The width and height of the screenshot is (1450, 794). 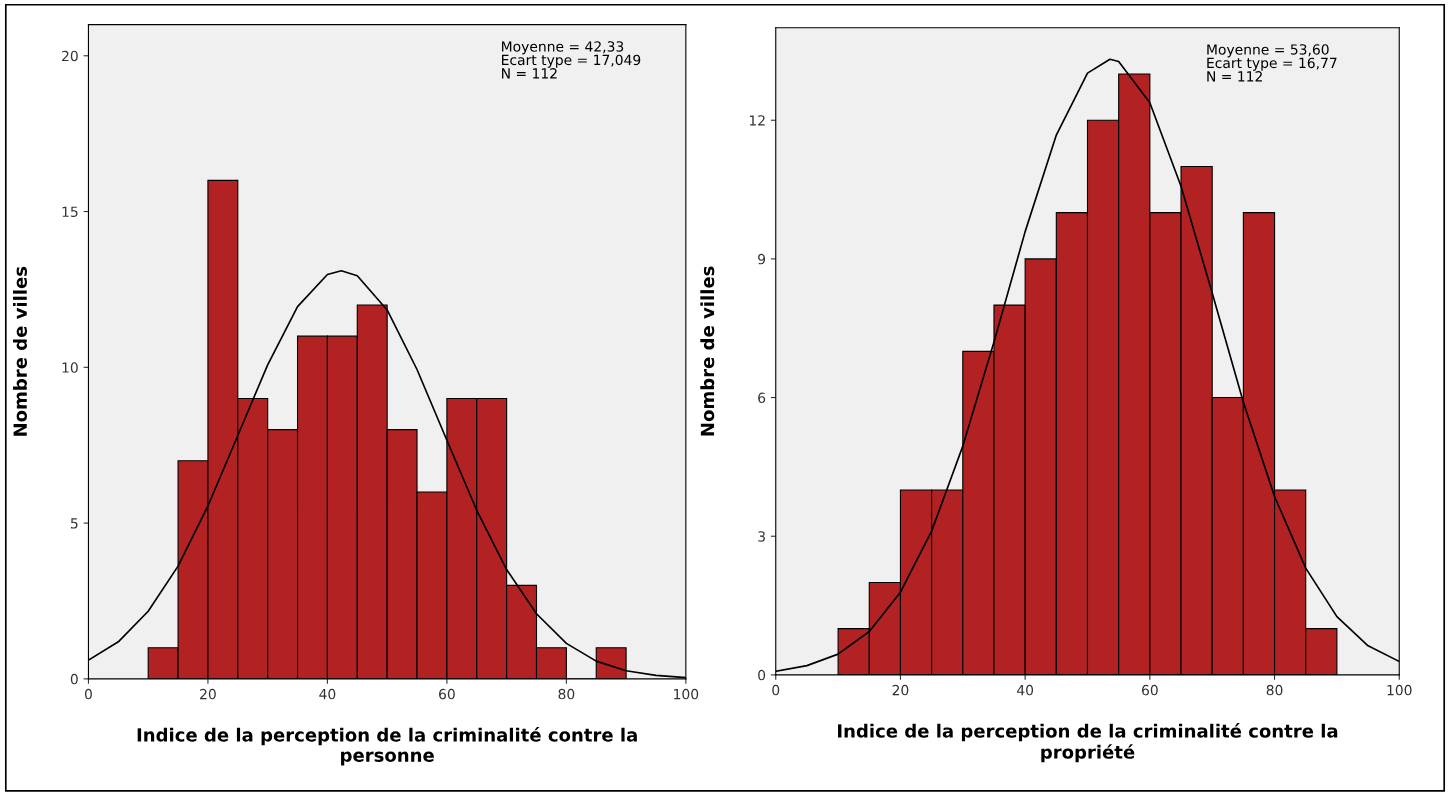 What do you see at coordinates (70, 367) in the screenshot?
I see `y-tick-label: 10` at bounding box center [70, 367].